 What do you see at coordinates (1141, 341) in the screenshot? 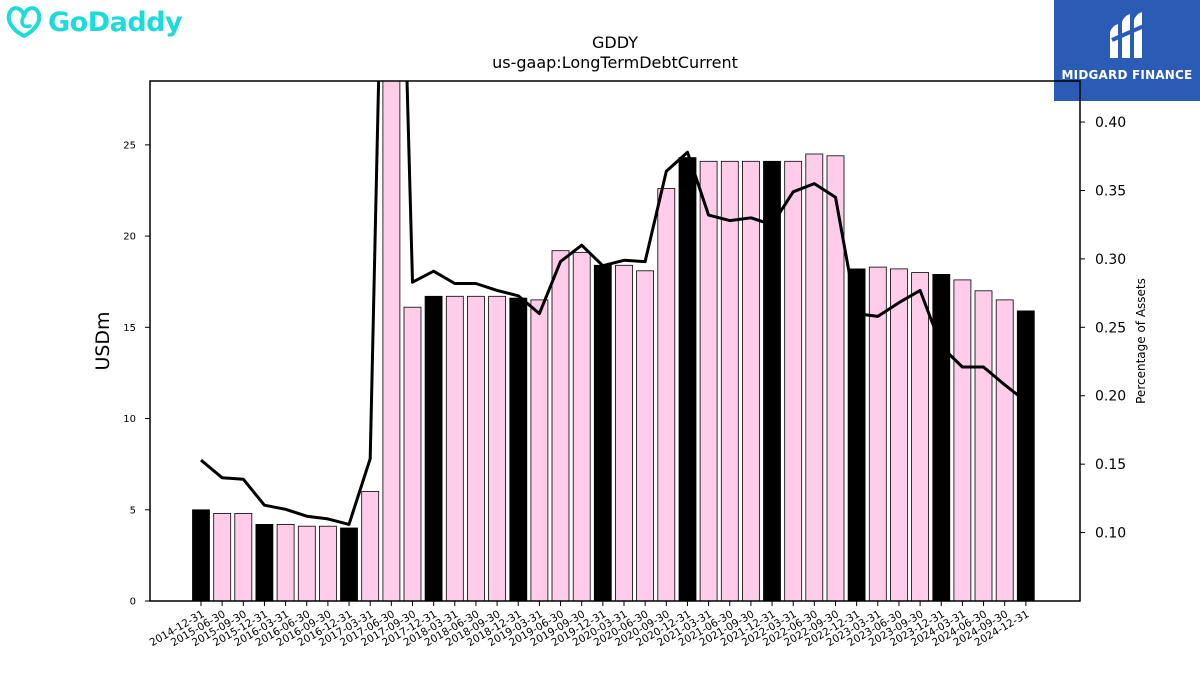
I see `y2-axis-label: Percentage of Assets` at bounding box center [1141, 341].